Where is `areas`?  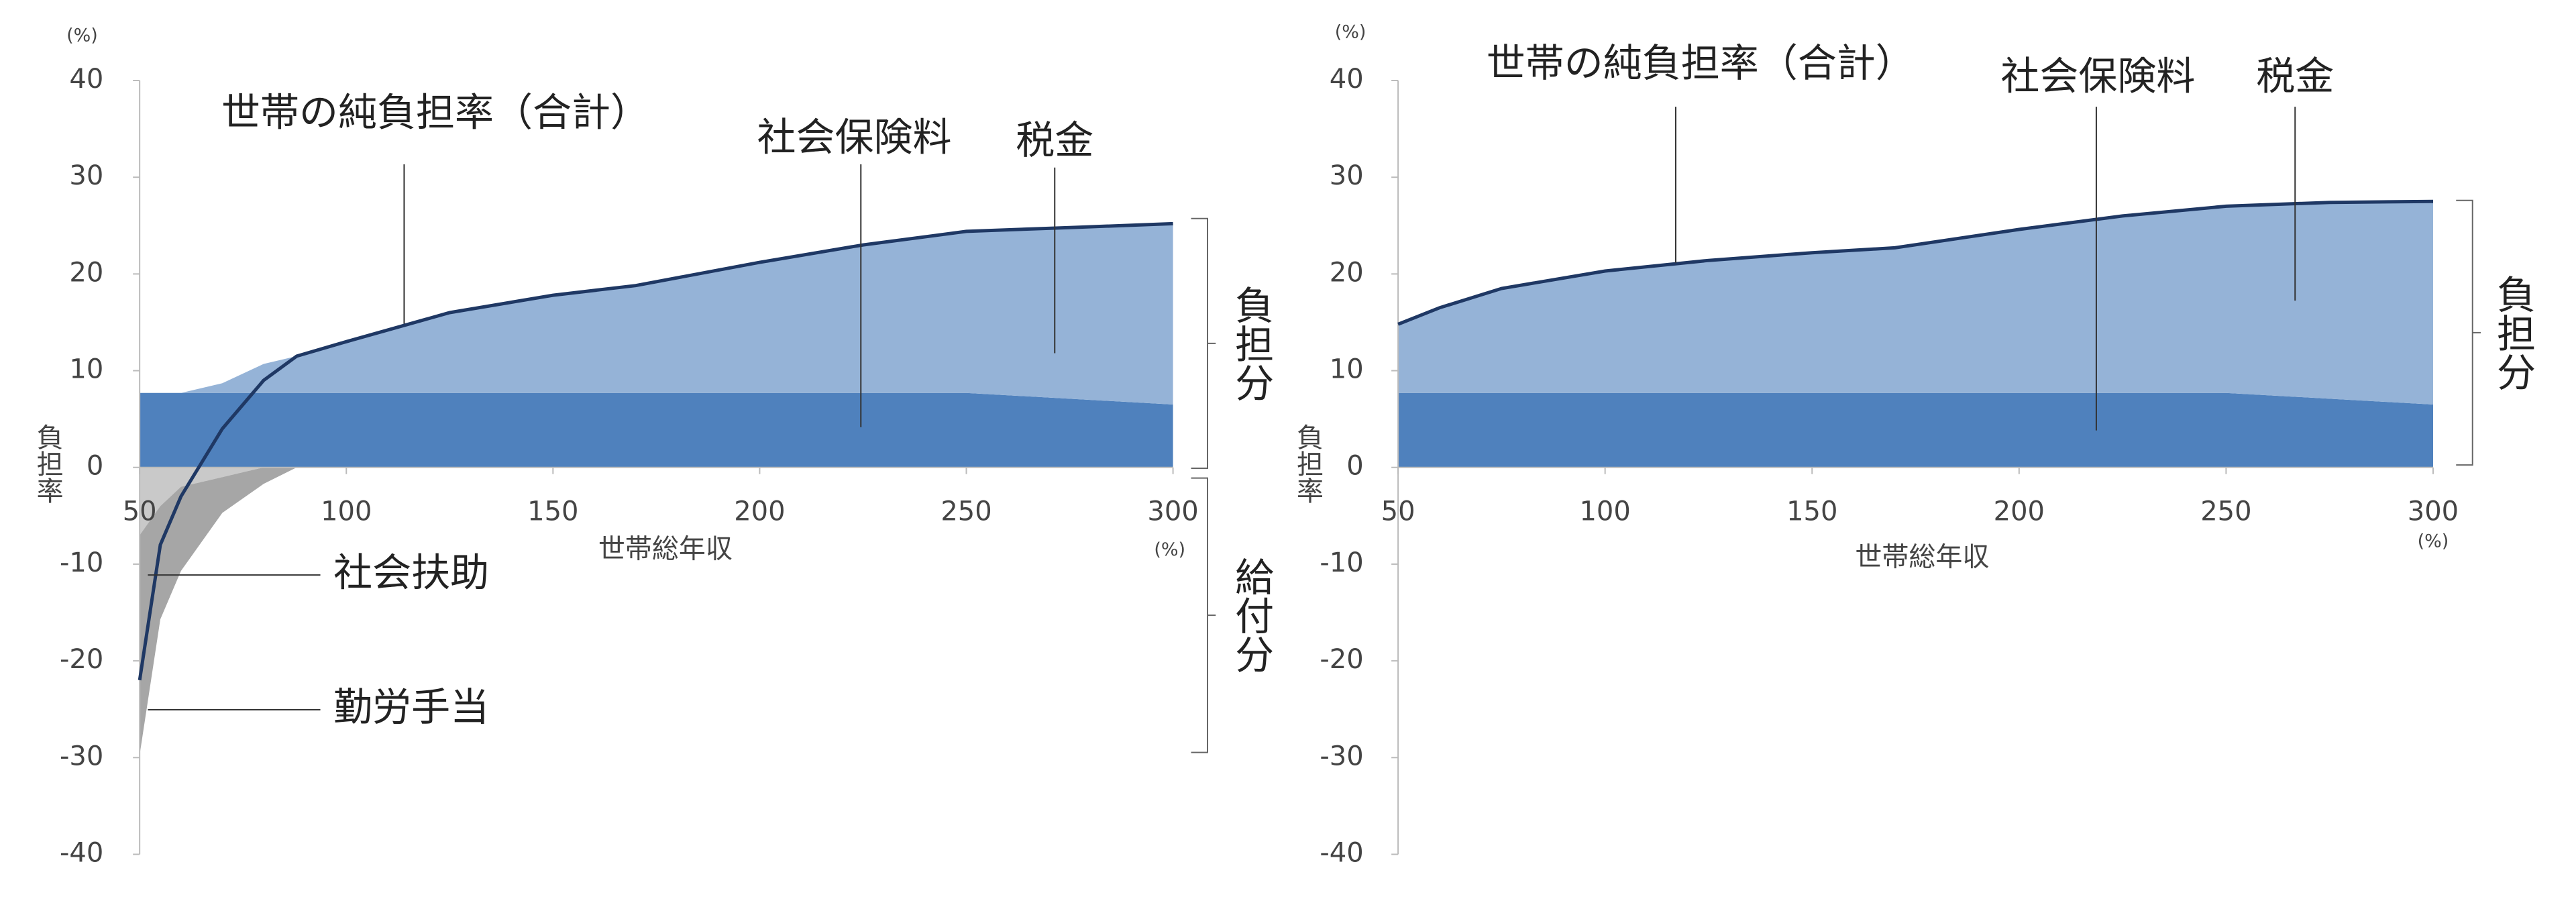
areas is located at coordinates (1915, 335).